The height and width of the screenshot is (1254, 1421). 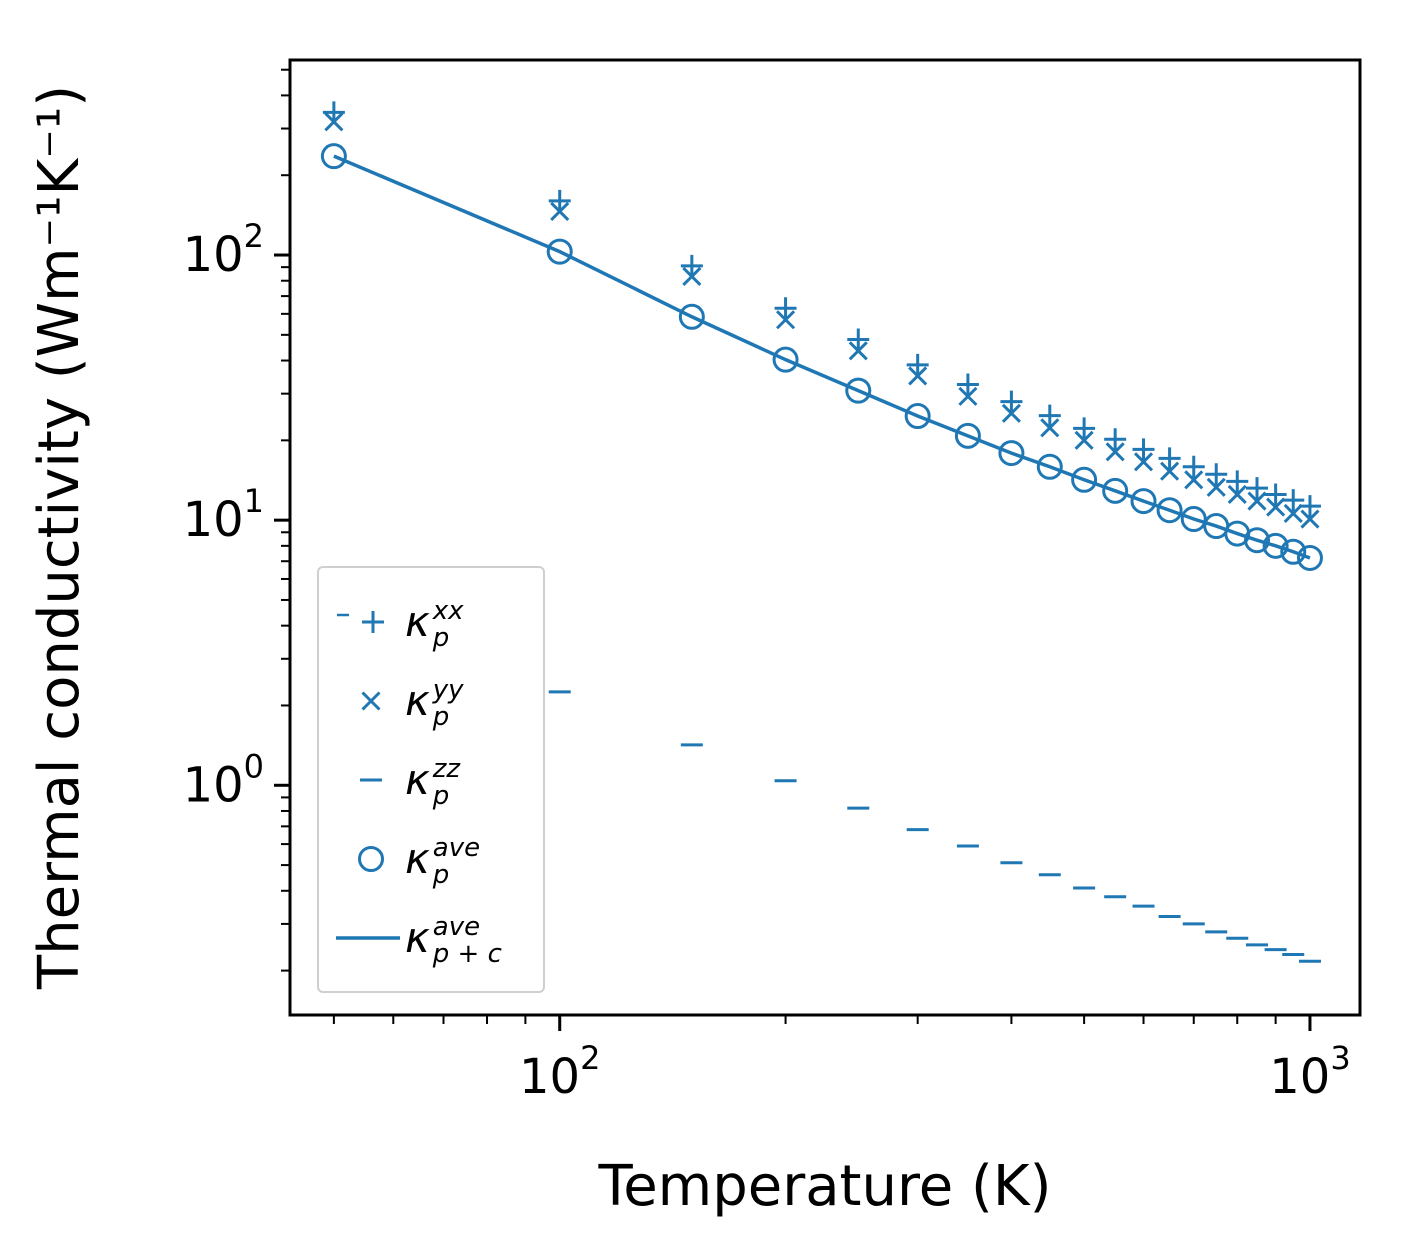 I want to click on legend-marker-circle, so click(x=371, y=858).